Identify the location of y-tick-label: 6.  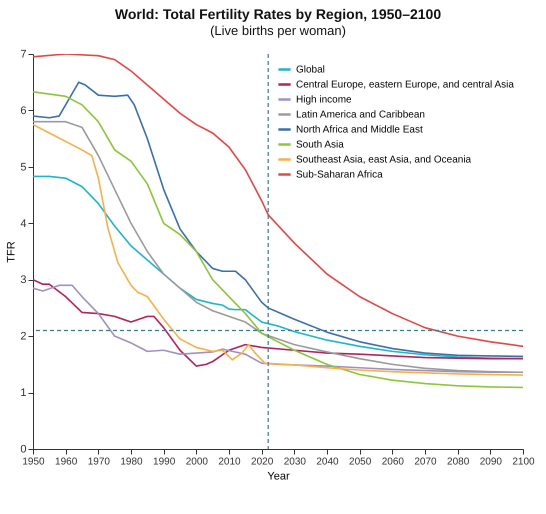
(23, 110).